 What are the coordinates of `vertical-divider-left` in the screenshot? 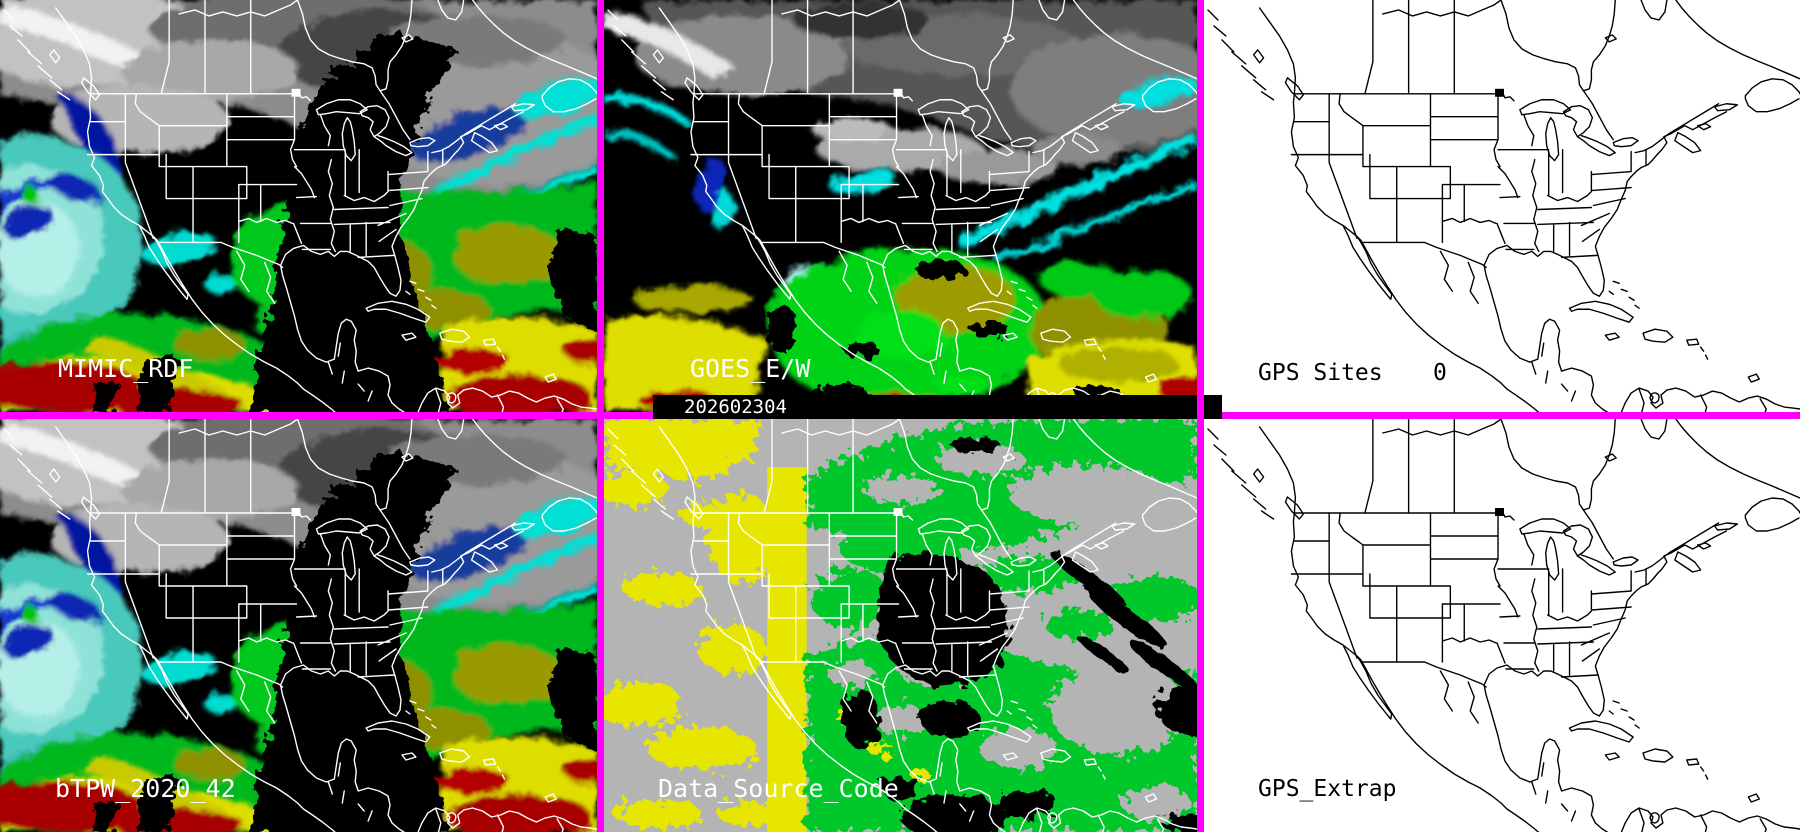 It's located at (600, 416).